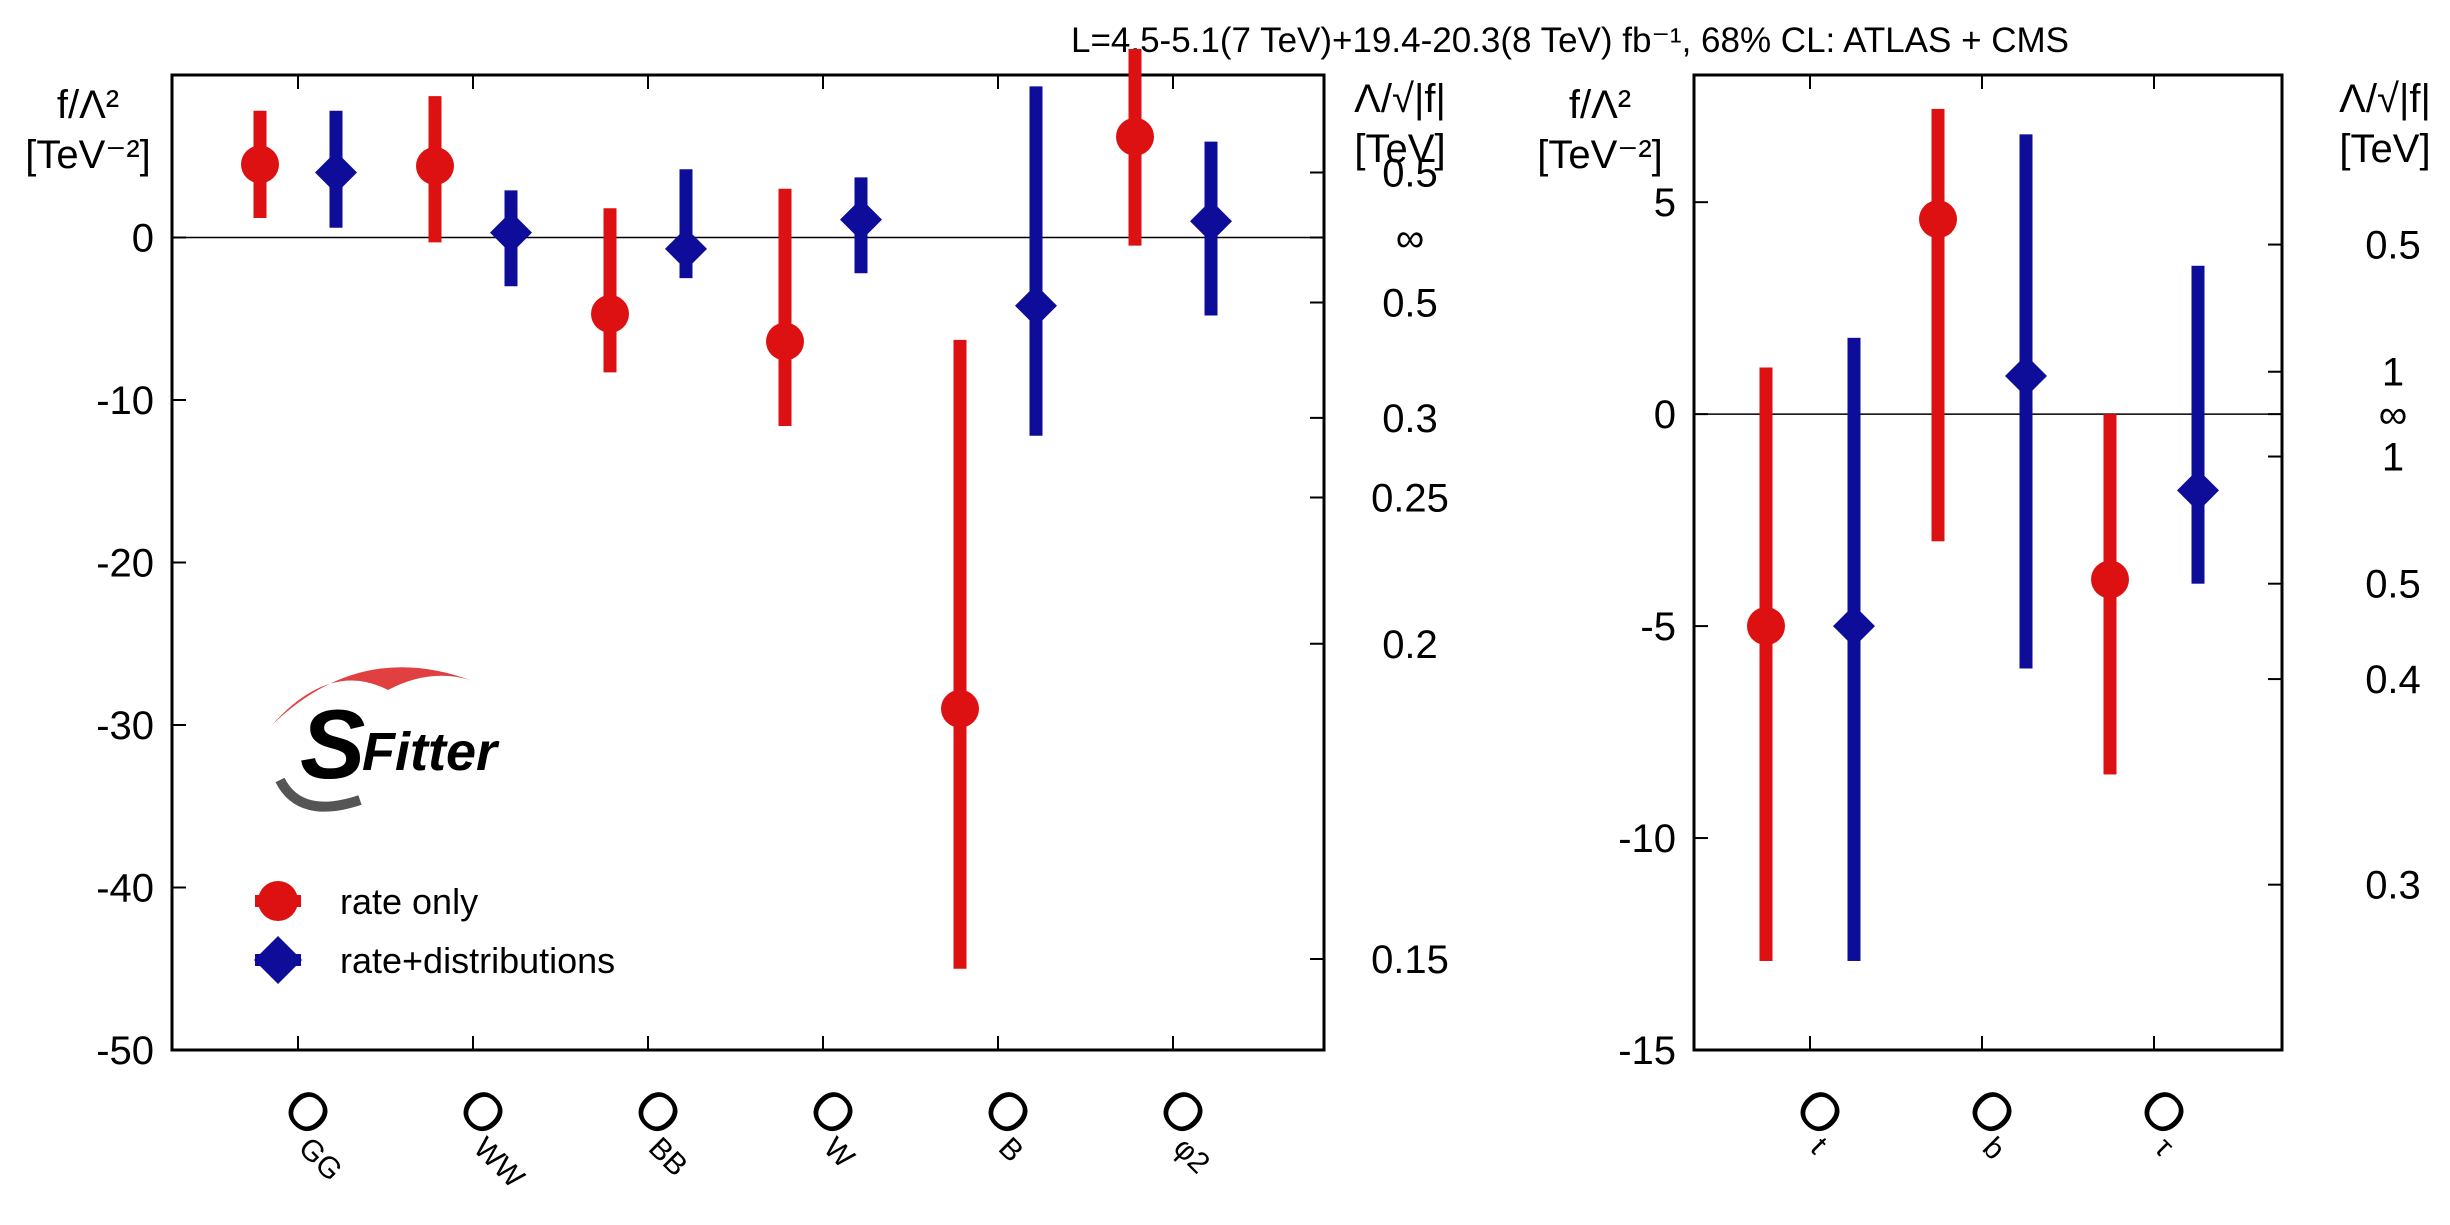  I want to click on left-ytick-label: -30, so click(125, 726).